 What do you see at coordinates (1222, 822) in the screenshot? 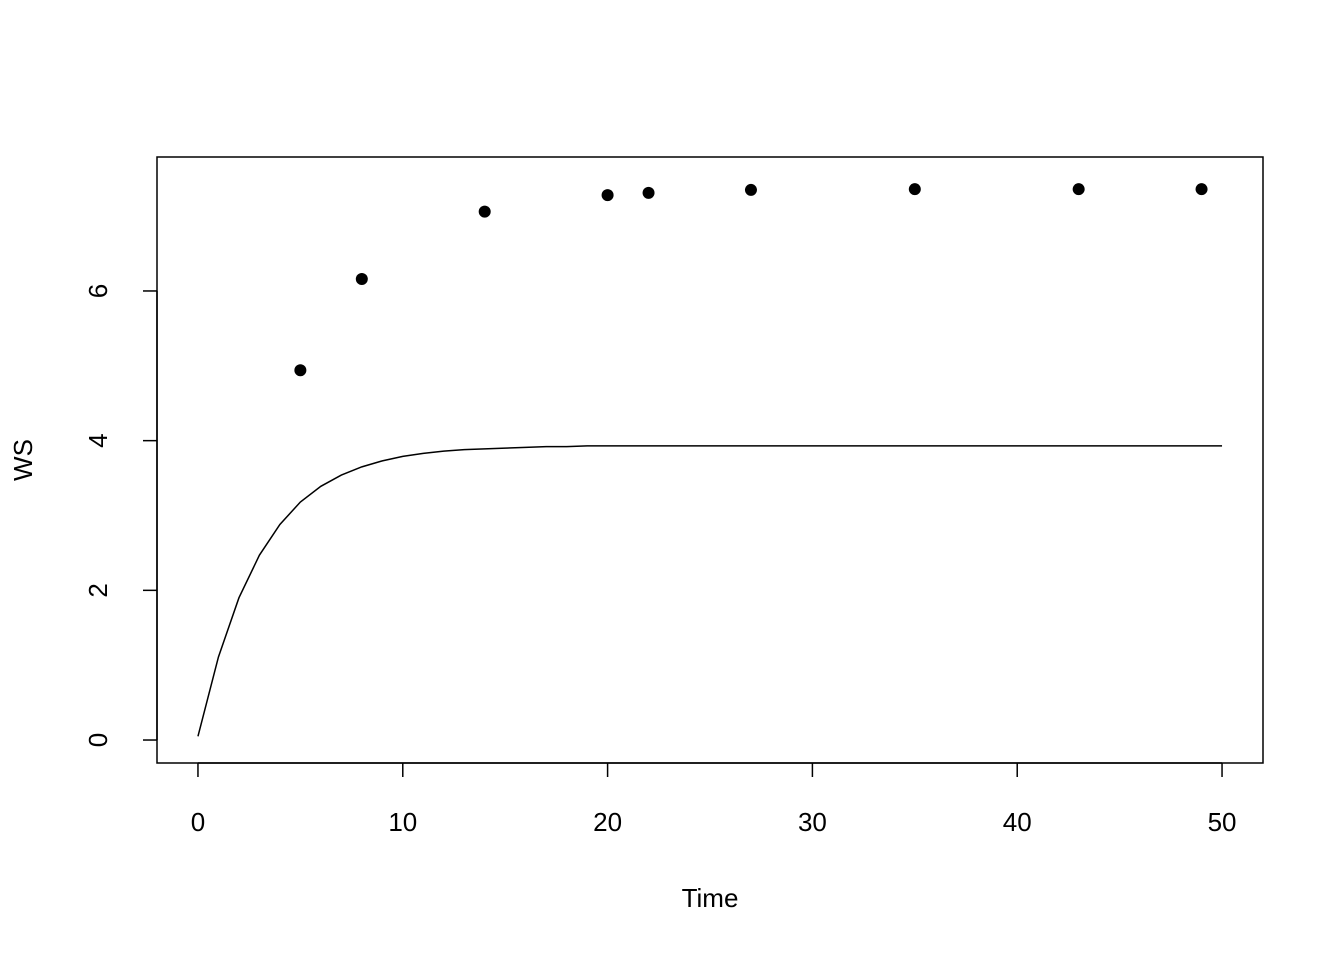
I see `x-tick-label: 50` at bounding box center [1222, 822].